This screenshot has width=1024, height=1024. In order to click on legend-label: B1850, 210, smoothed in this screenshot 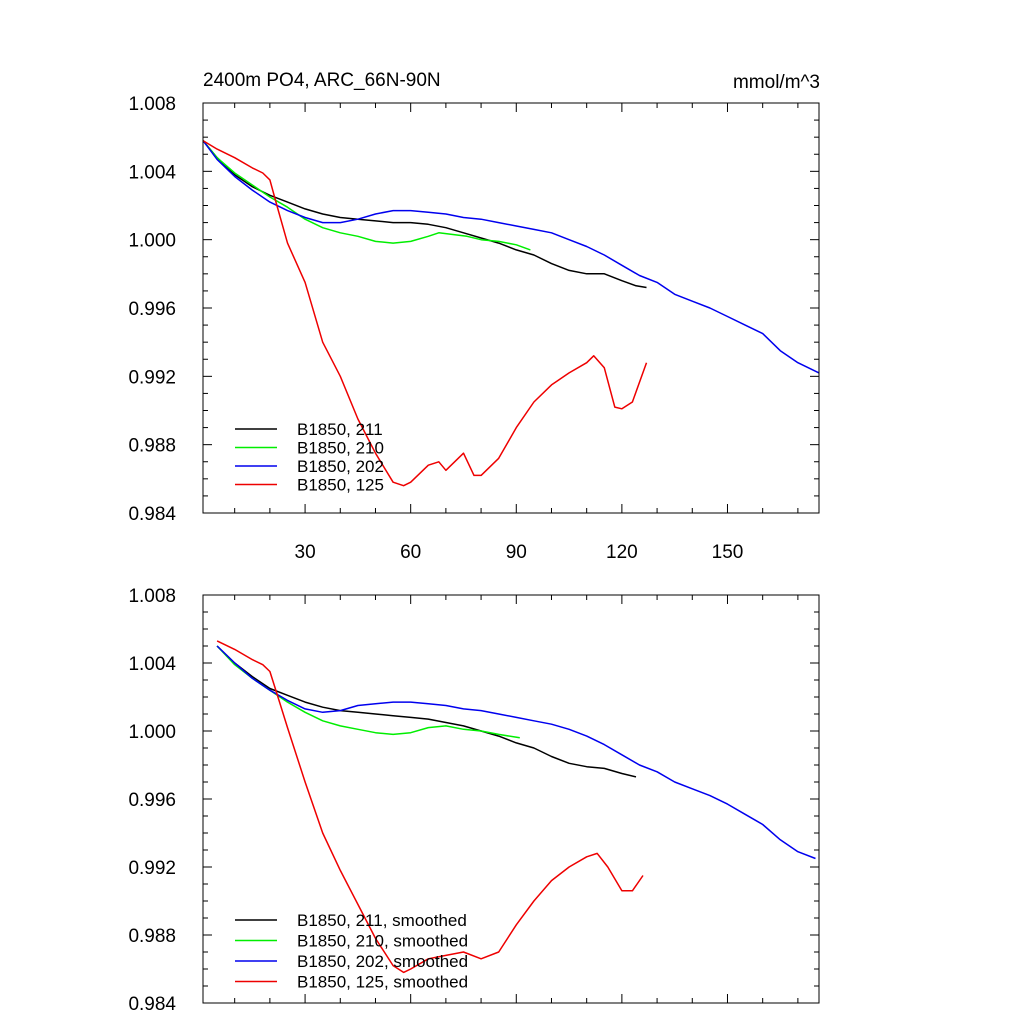, I will do `click(382, 941)`.